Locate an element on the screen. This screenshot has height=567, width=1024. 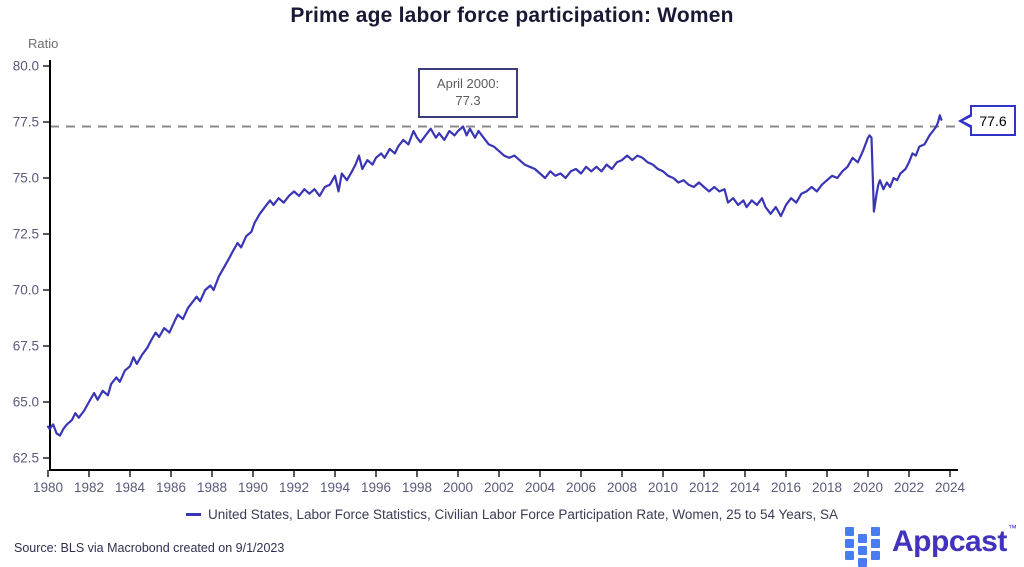
svg-text: 65.0 is located at coordinates (26, 402).